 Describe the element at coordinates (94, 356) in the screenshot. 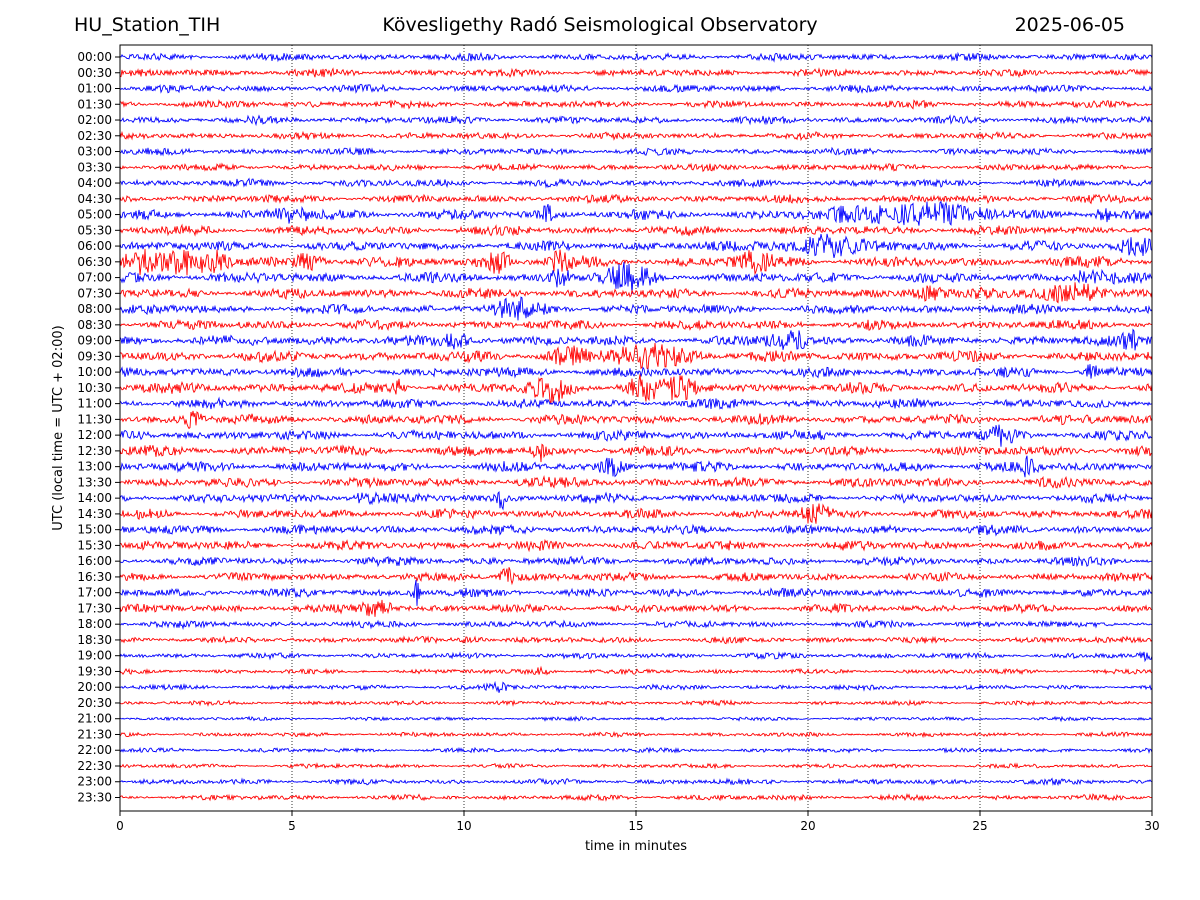

I see `y-tick-label: 09:30` at that location.